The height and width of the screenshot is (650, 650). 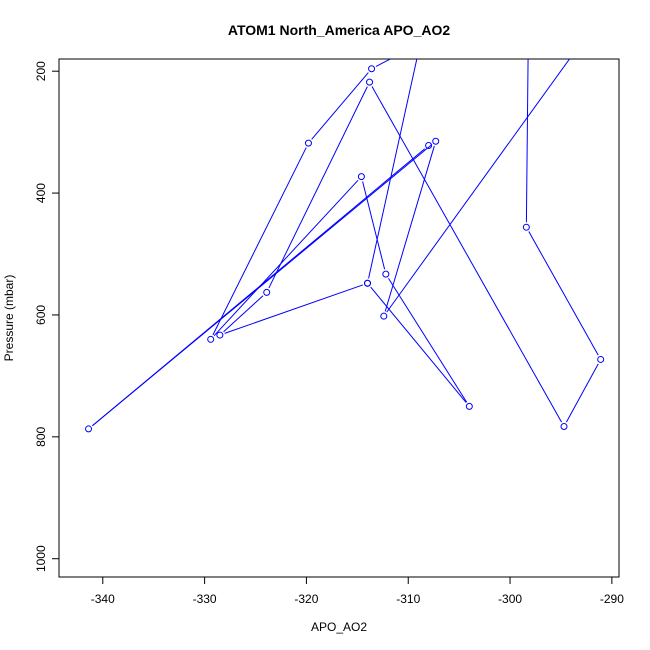 What do you see at coordinates (41, 558) in the screenshot?
I see `y-tick-label: 1000` at bounding box center [41, 558].